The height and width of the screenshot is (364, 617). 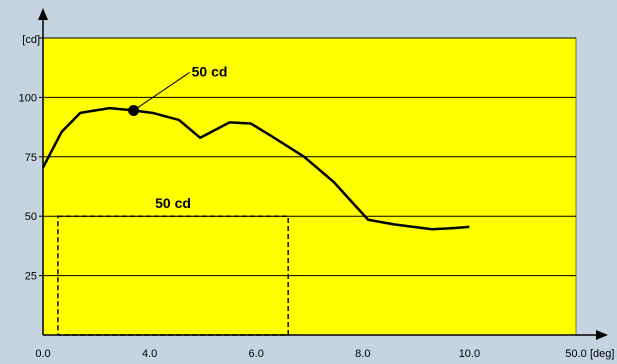 I want to click on x-tick-label: 50.0, so click(x=575, y=354).